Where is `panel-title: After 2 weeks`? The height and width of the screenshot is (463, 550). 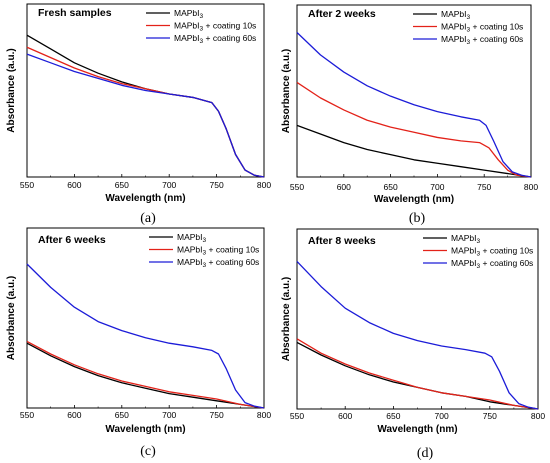 panel-title: After 2 weeks is located at coordinates (342, 14).